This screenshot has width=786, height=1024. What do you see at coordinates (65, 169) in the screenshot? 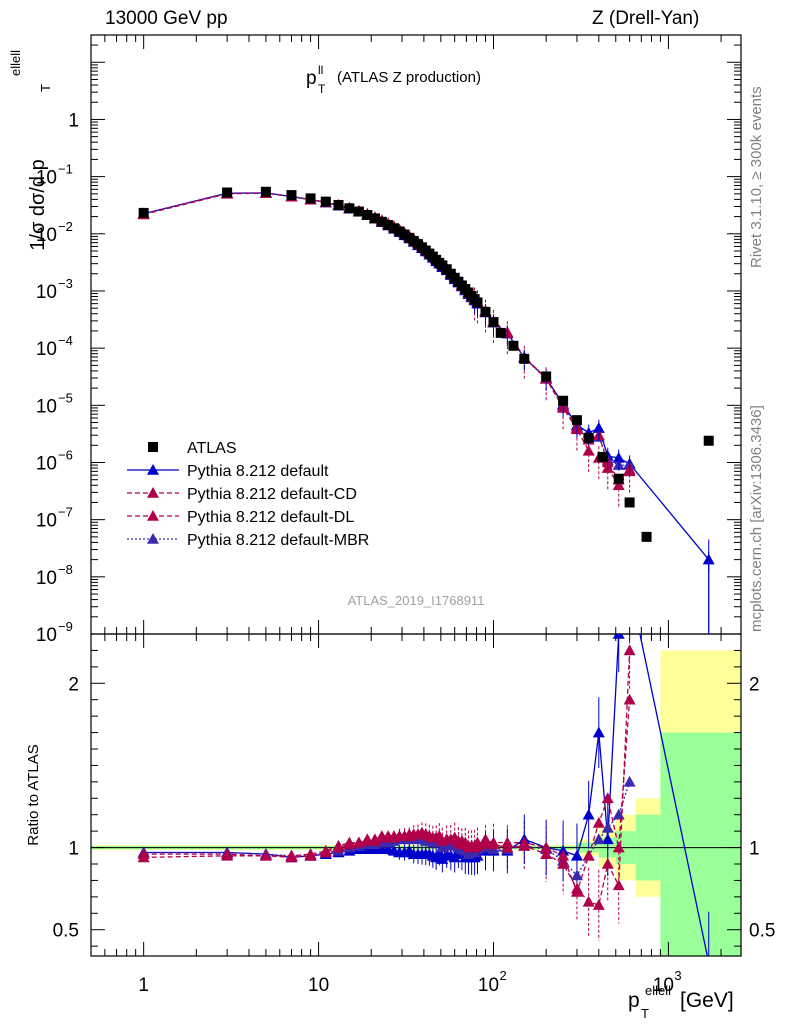
I see `y-tick-exponent: −1` at bounding box center [65, 169].